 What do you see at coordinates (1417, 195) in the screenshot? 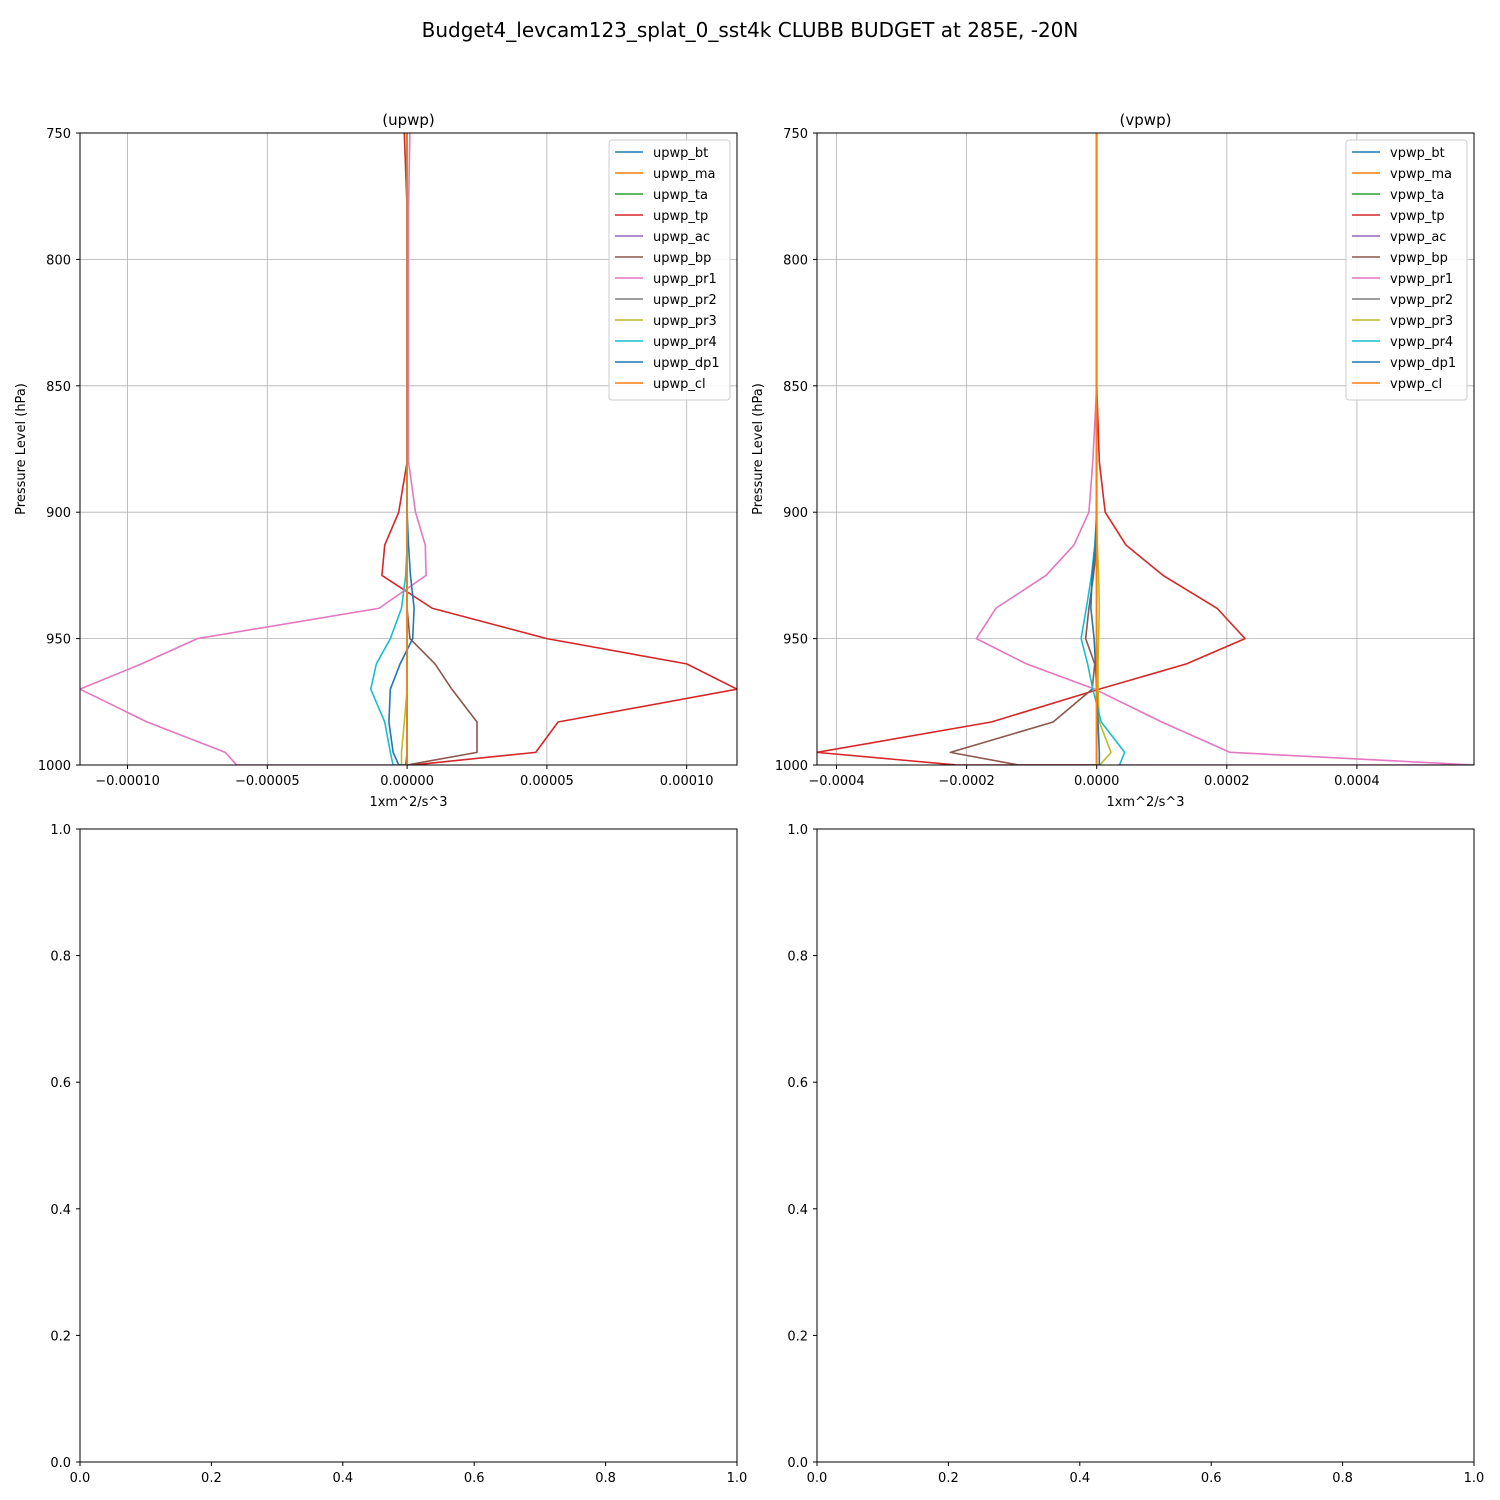
I see `legend-entry: vpwp_ta` at bounding box center [1417, 195].